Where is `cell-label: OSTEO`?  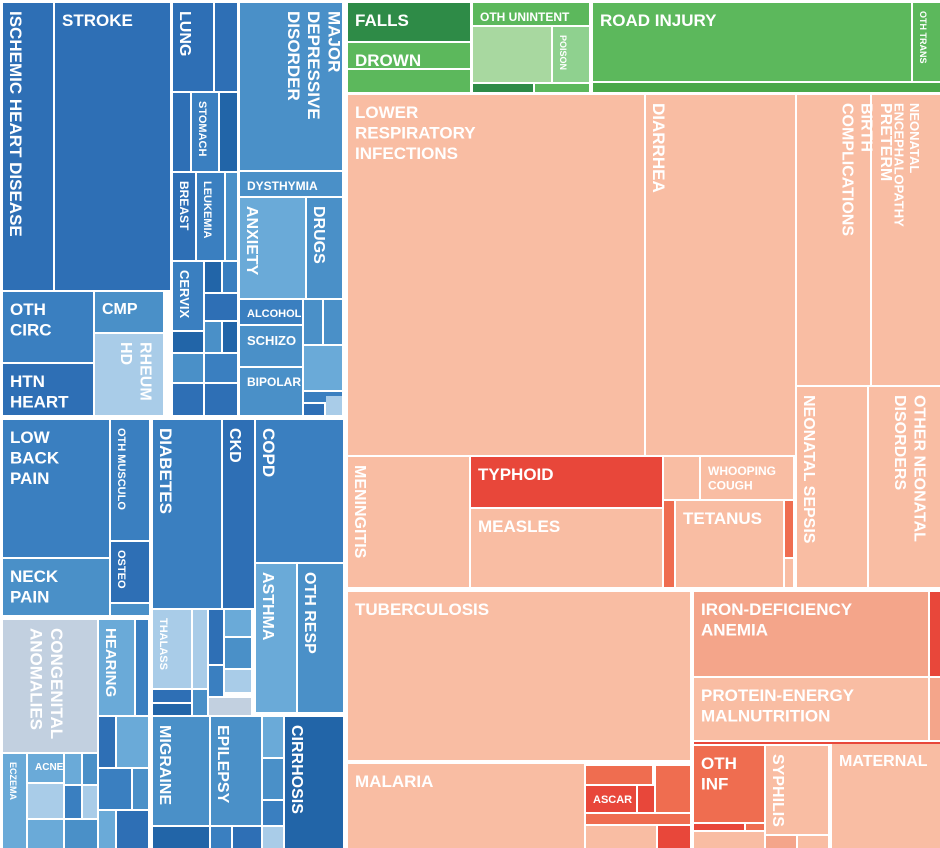
cell-label: OSTEO is located at coordinates (121, 569).